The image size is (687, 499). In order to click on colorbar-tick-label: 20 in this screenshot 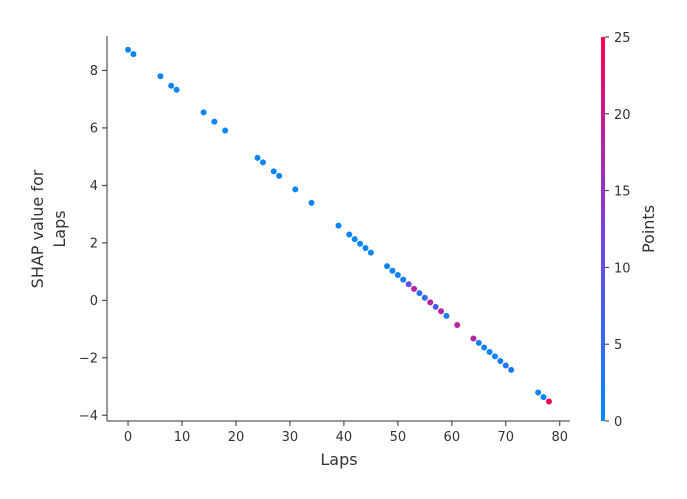, I will do `click(622, 115)`.